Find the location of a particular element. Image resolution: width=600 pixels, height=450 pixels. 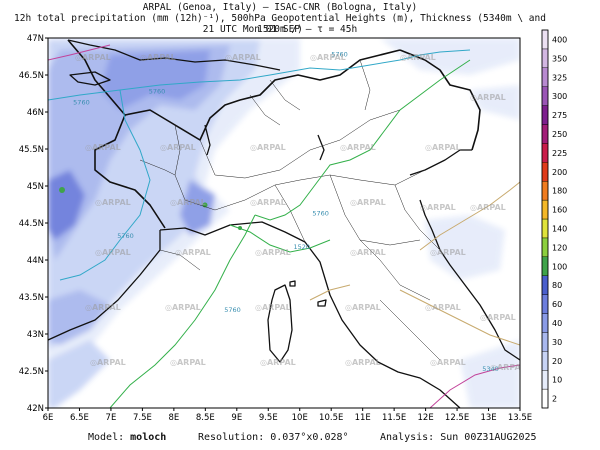

precip-band-sea is located at coordinates (79, 317).